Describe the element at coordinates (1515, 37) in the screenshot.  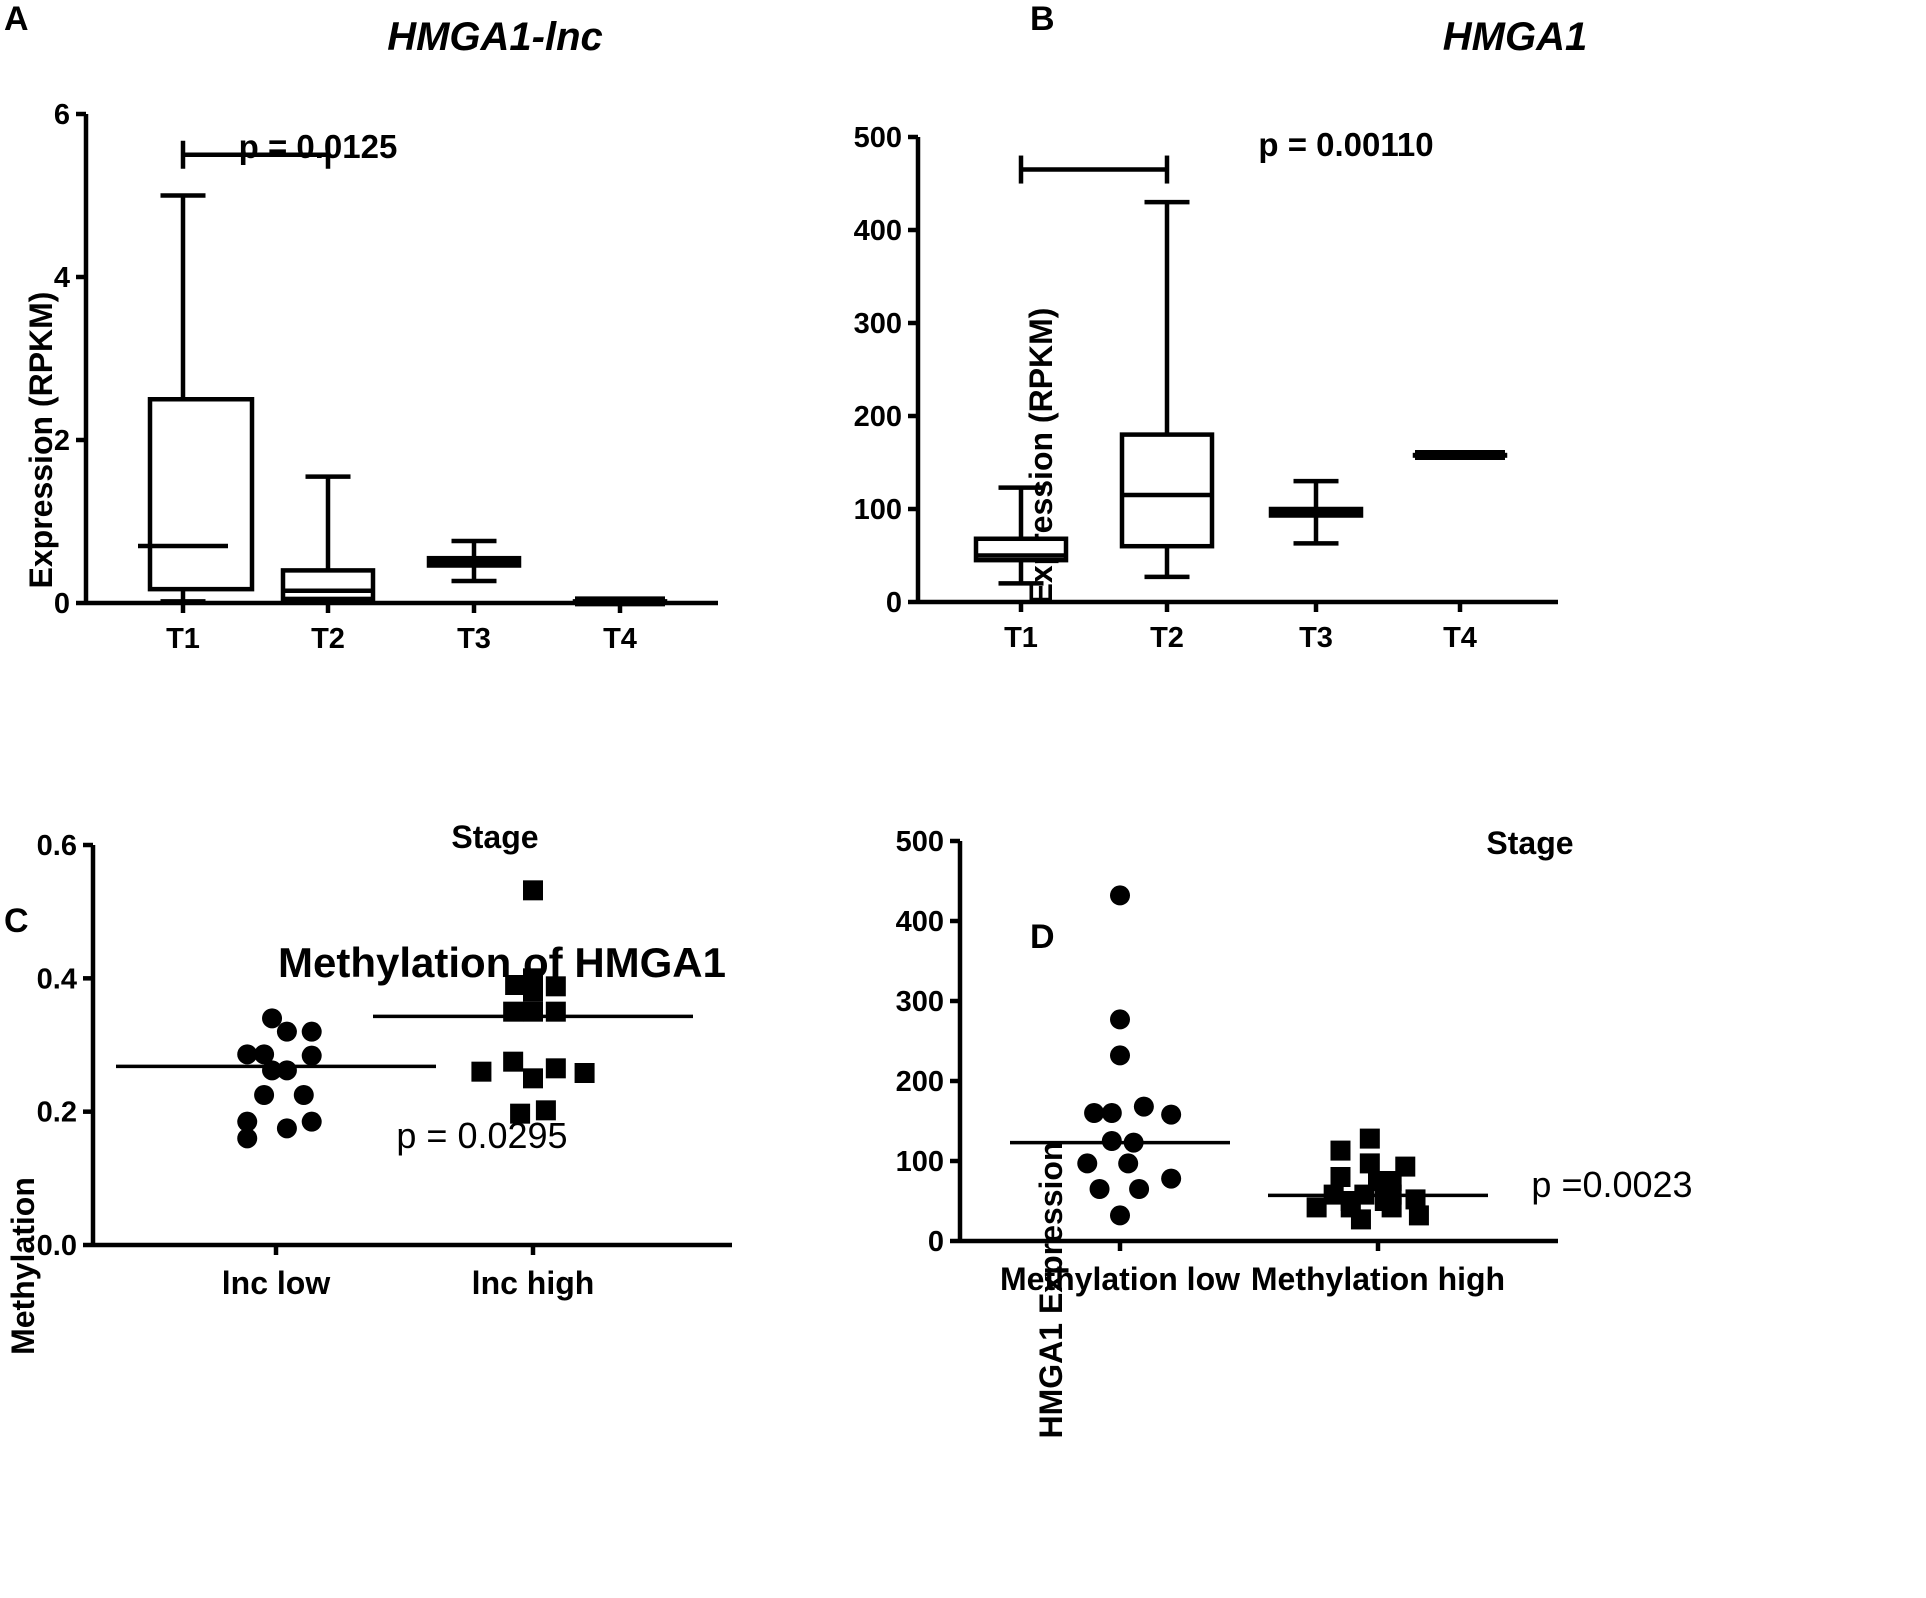
I see `chart-title: HMGA1` at that location.